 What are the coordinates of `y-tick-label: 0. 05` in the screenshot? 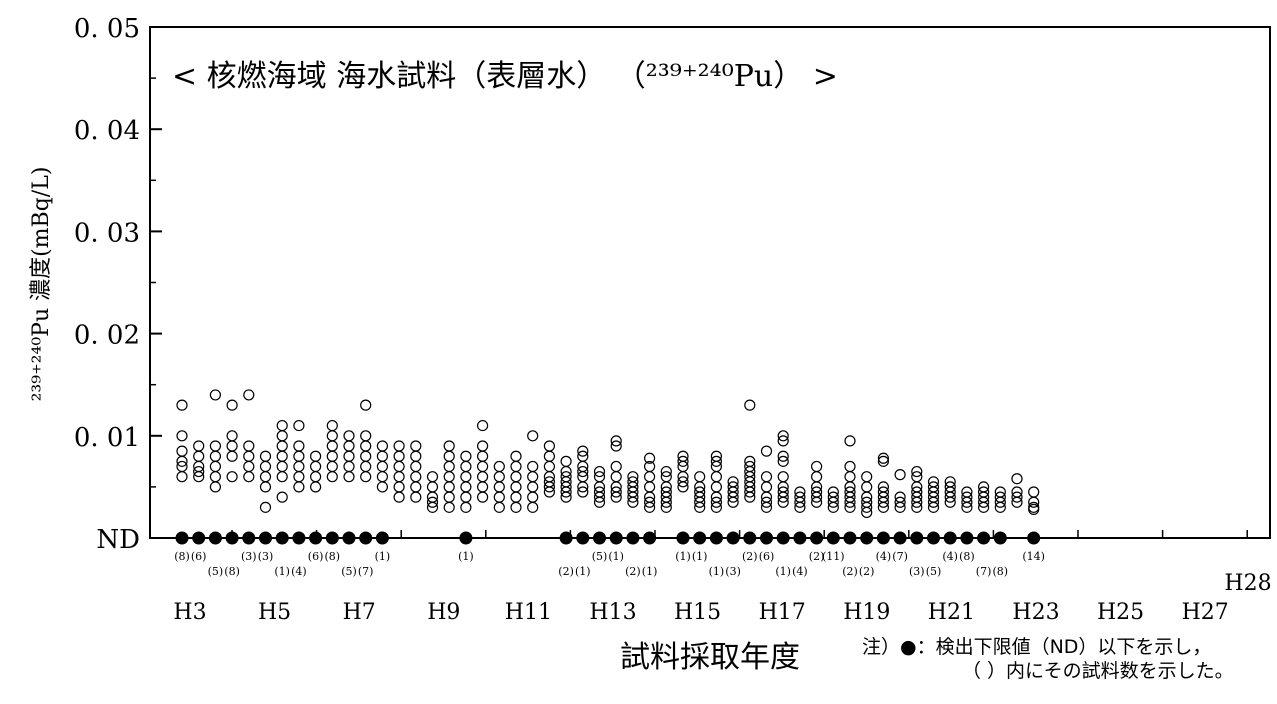 It's located at (107, 29).